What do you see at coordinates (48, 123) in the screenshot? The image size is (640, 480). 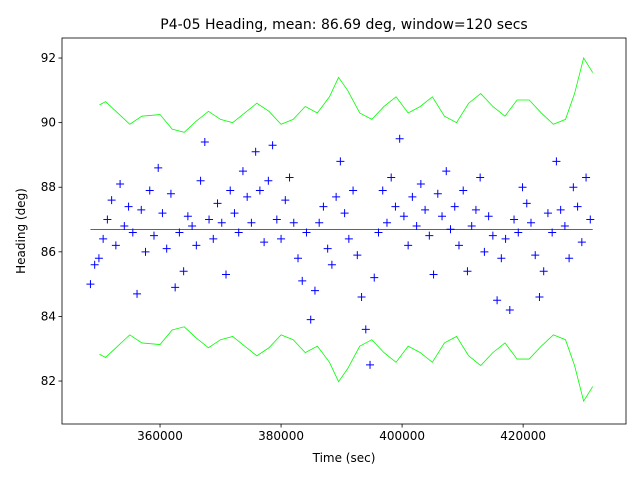 I see `y-tick-label: 90` at bounding box center [48, 123].